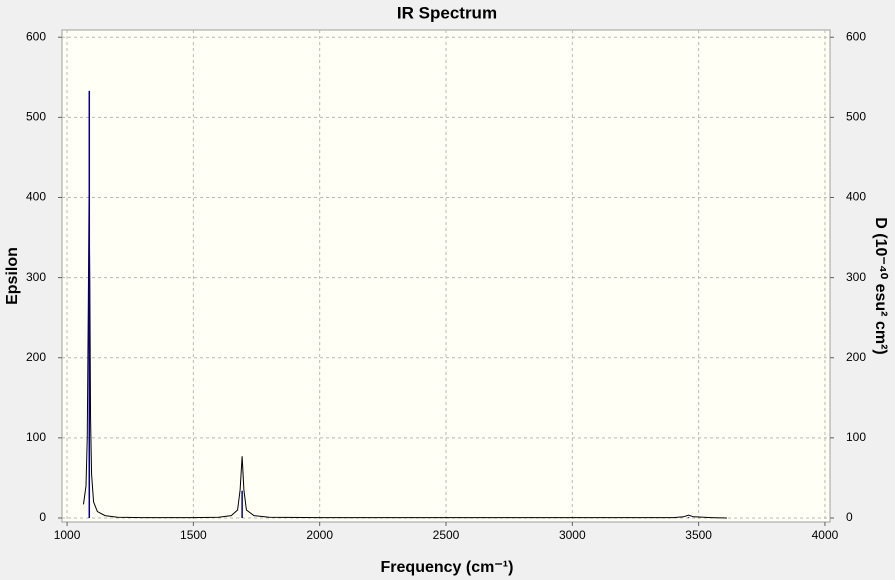  Describe the element at coordinates (856, 117) in the screenshot. I see `y2-tick-label: 500` at that location.